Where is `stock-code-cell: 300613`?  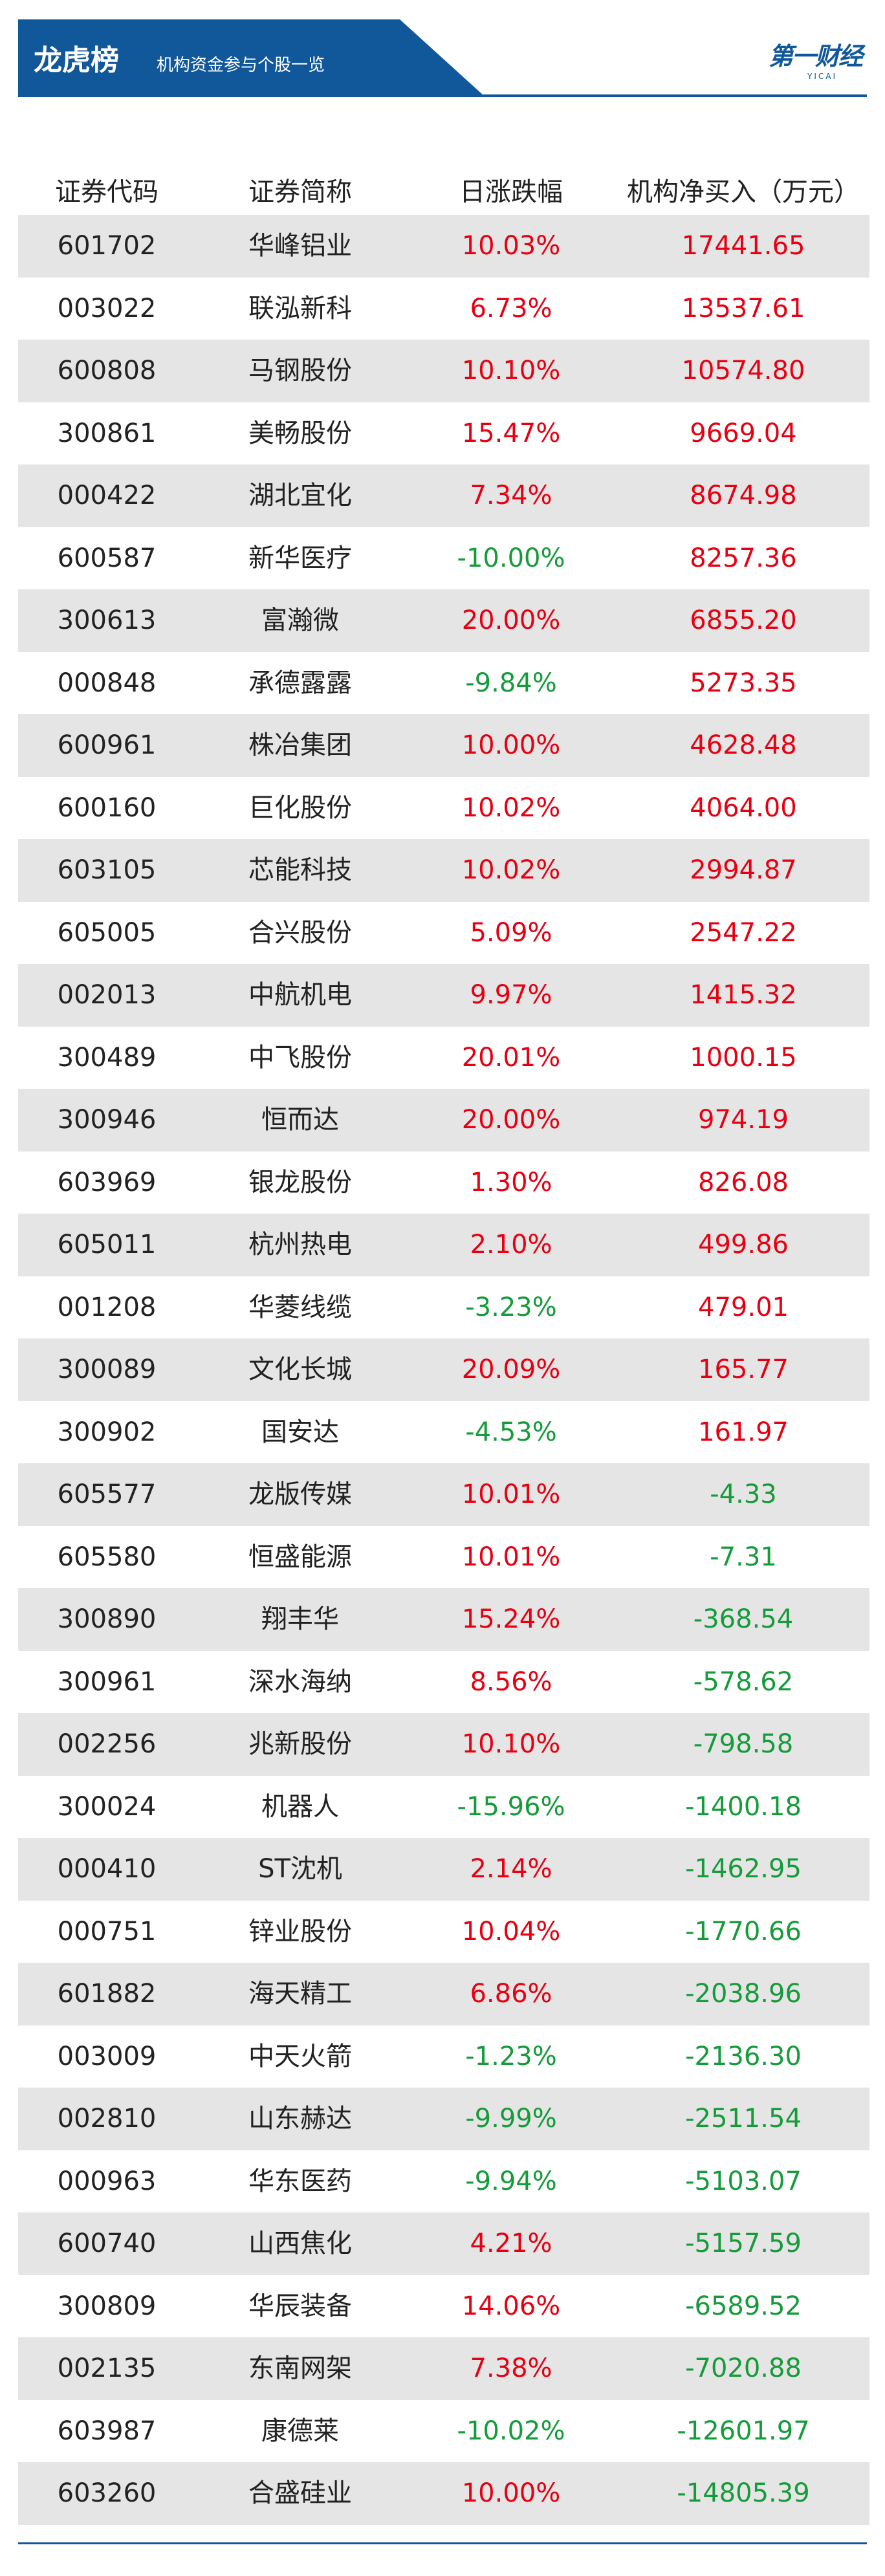
stock-code-cell: 300613 is located at coordinates (107, 620).